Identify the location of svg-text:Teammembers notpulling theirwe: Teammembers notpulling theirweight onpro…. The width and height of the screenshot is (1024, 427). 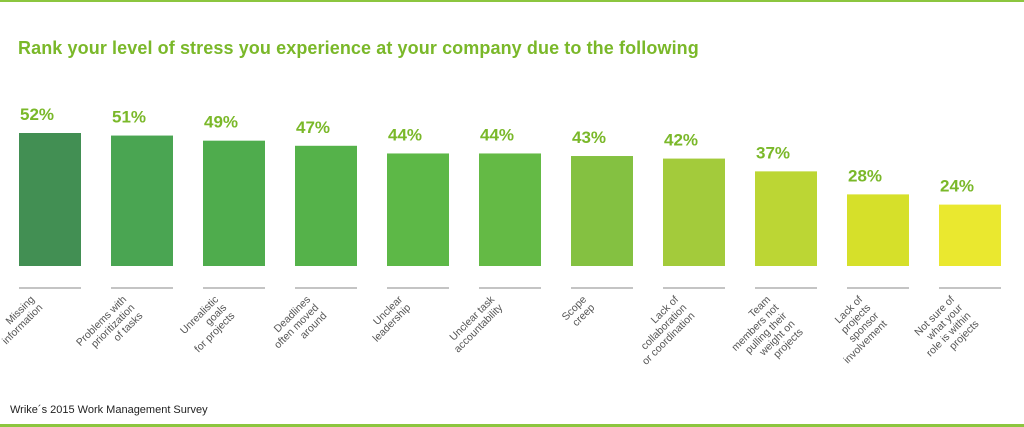
(763, 335).